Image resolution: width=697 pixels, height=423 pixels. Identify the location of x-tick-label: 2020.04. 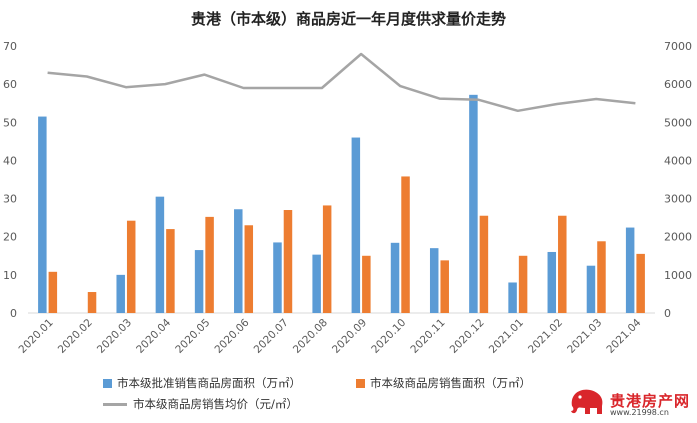
(153, 335).